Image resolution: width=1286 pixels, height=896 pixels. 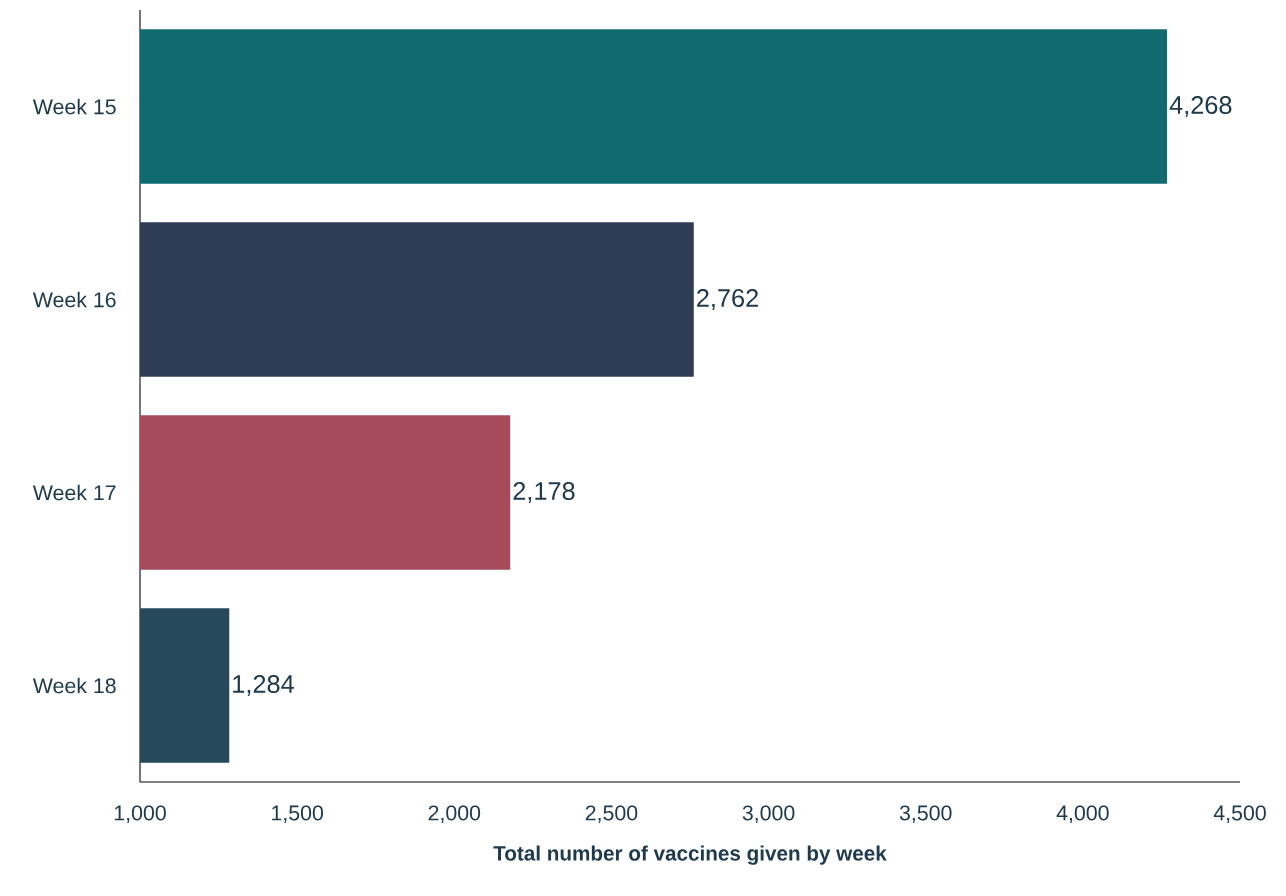 What do you see at coordinates (454, 814) in the screenshot?
I see `x-tick-label: 2,000` at bounding box center [454, 814].